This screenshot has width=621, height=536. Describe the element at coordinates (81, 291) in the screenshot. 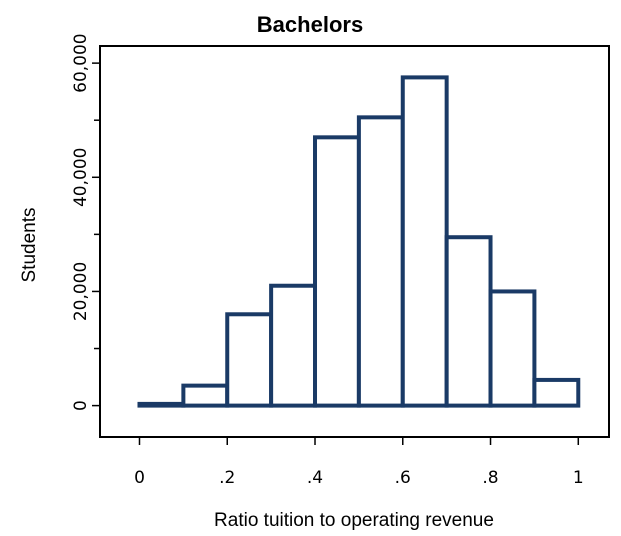

I see `y-tick-label: 20,000` at that location.